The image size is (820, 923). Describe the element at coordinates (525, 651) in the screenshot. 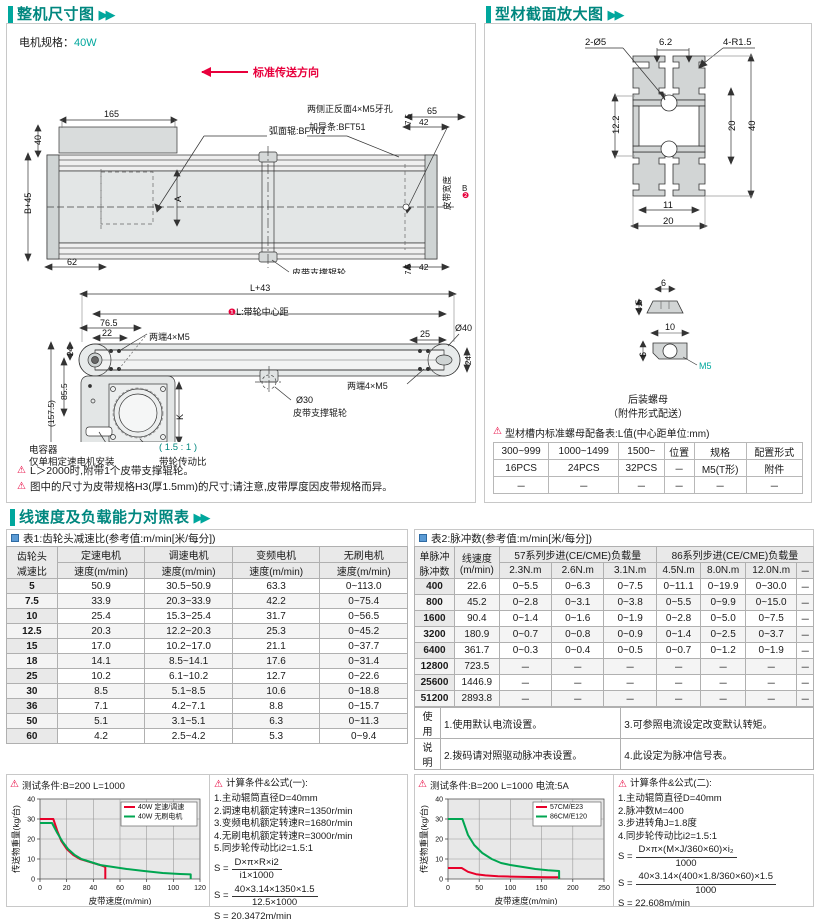

I see `t2-r4c2: 0~0.3` at that location.